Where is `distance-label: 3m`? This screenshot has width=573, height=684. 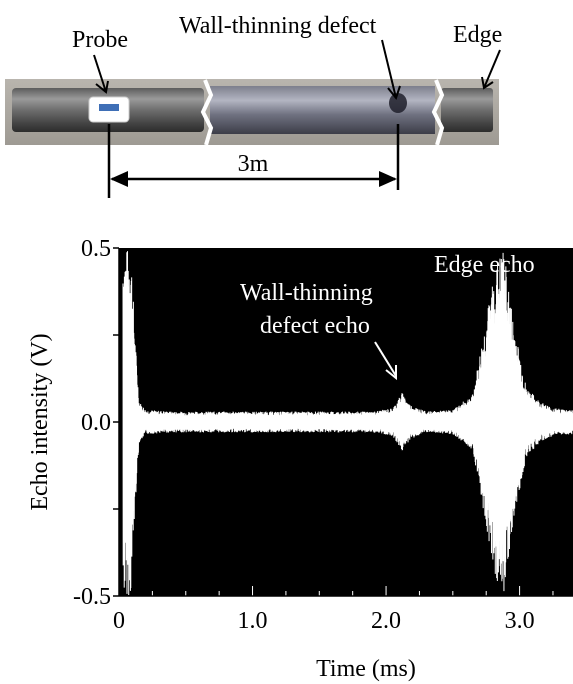
distance-label: 3m is located at coordinates (253, 164).